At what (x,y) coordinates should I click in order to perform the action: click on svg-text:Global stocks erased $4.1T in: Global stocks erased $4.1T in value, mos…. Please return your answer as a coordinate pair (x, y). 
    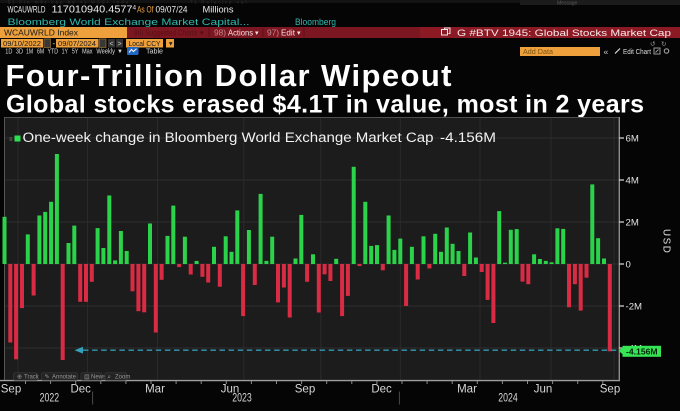
    Looking at the image, I should click on (325, 105).